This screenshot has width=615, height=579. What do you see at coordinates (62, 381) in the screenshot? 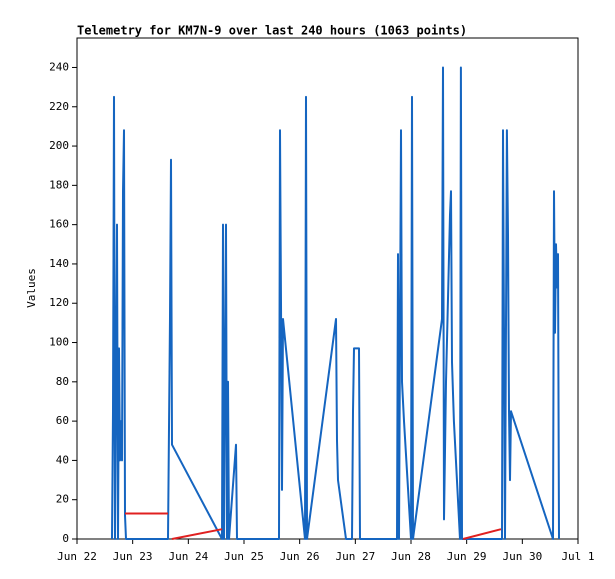
I see `y-tick-label: 80` at bounding box center [62, 381].